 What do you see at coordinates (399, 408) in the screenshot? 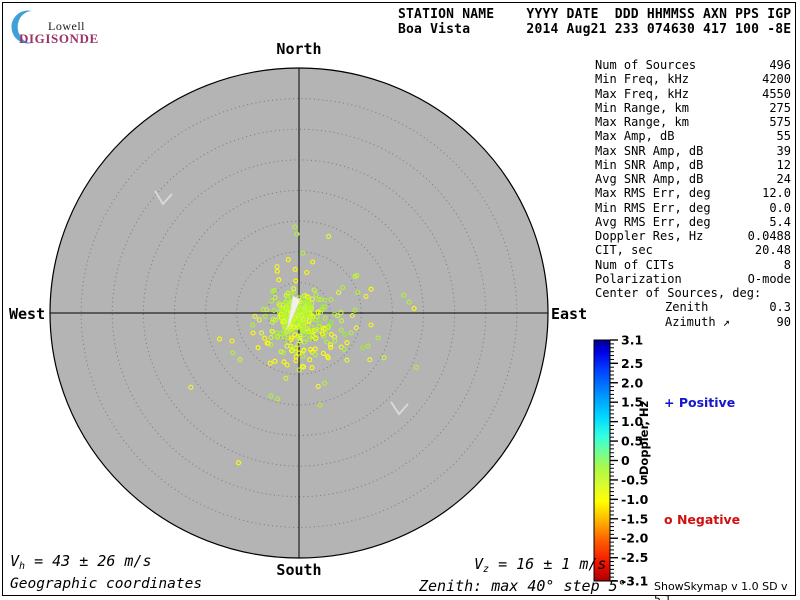
I see `ring-mark` at bounding box center [399, 408].